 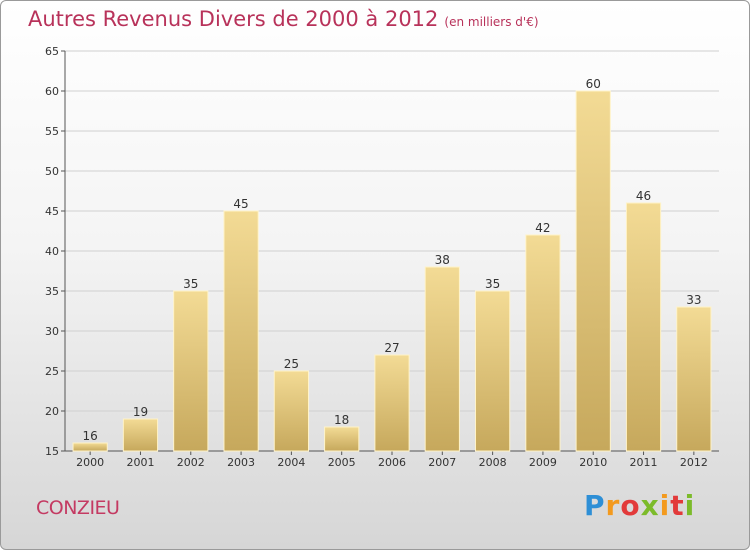 I want to click on bar-value-label: 42, so click(x=542, y=228).